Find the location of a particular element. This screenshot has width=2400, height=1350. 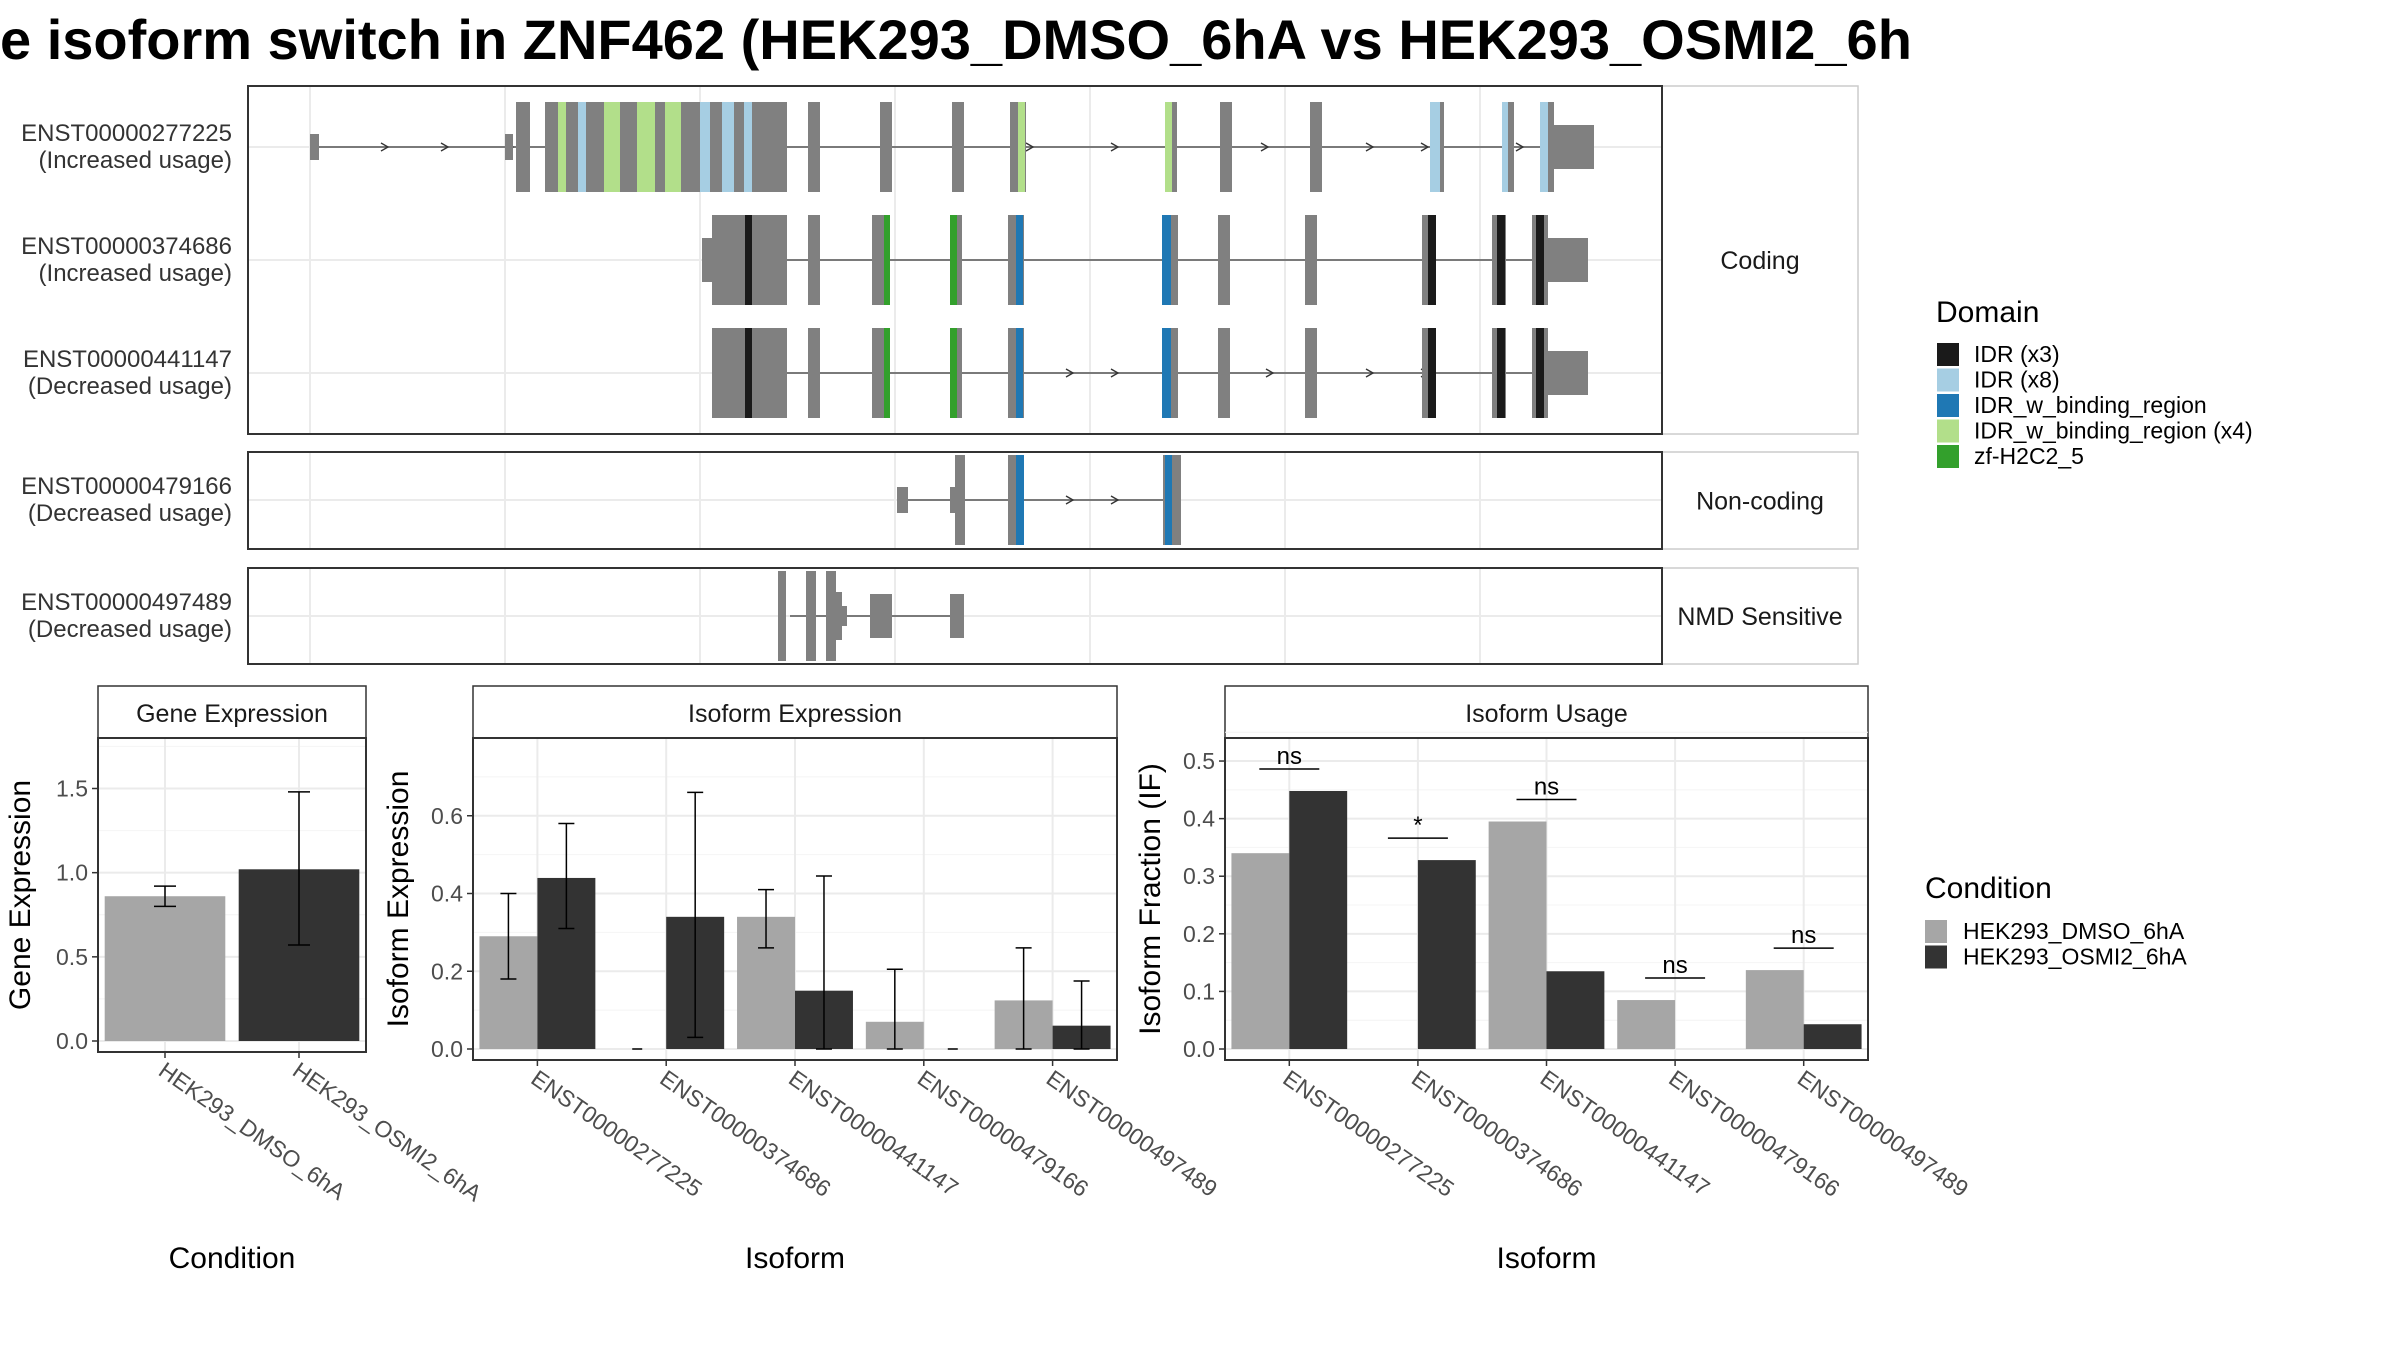

y-tick-label: 0.2 is located at coordinates (447, 971).